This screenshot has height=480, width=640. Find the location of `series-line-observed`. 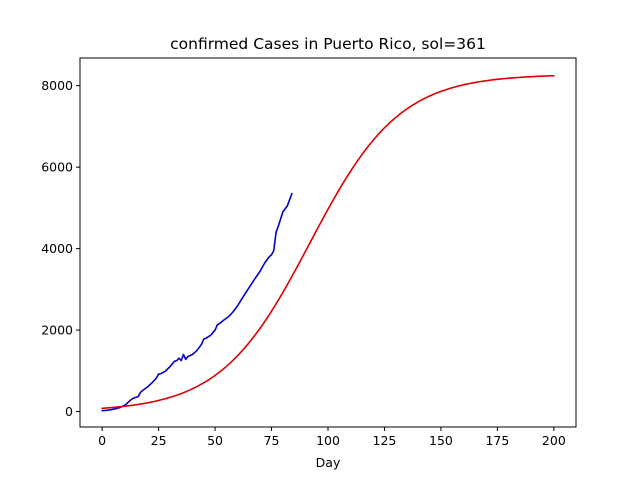

series-line-observed is located at coordinates (197, 302).